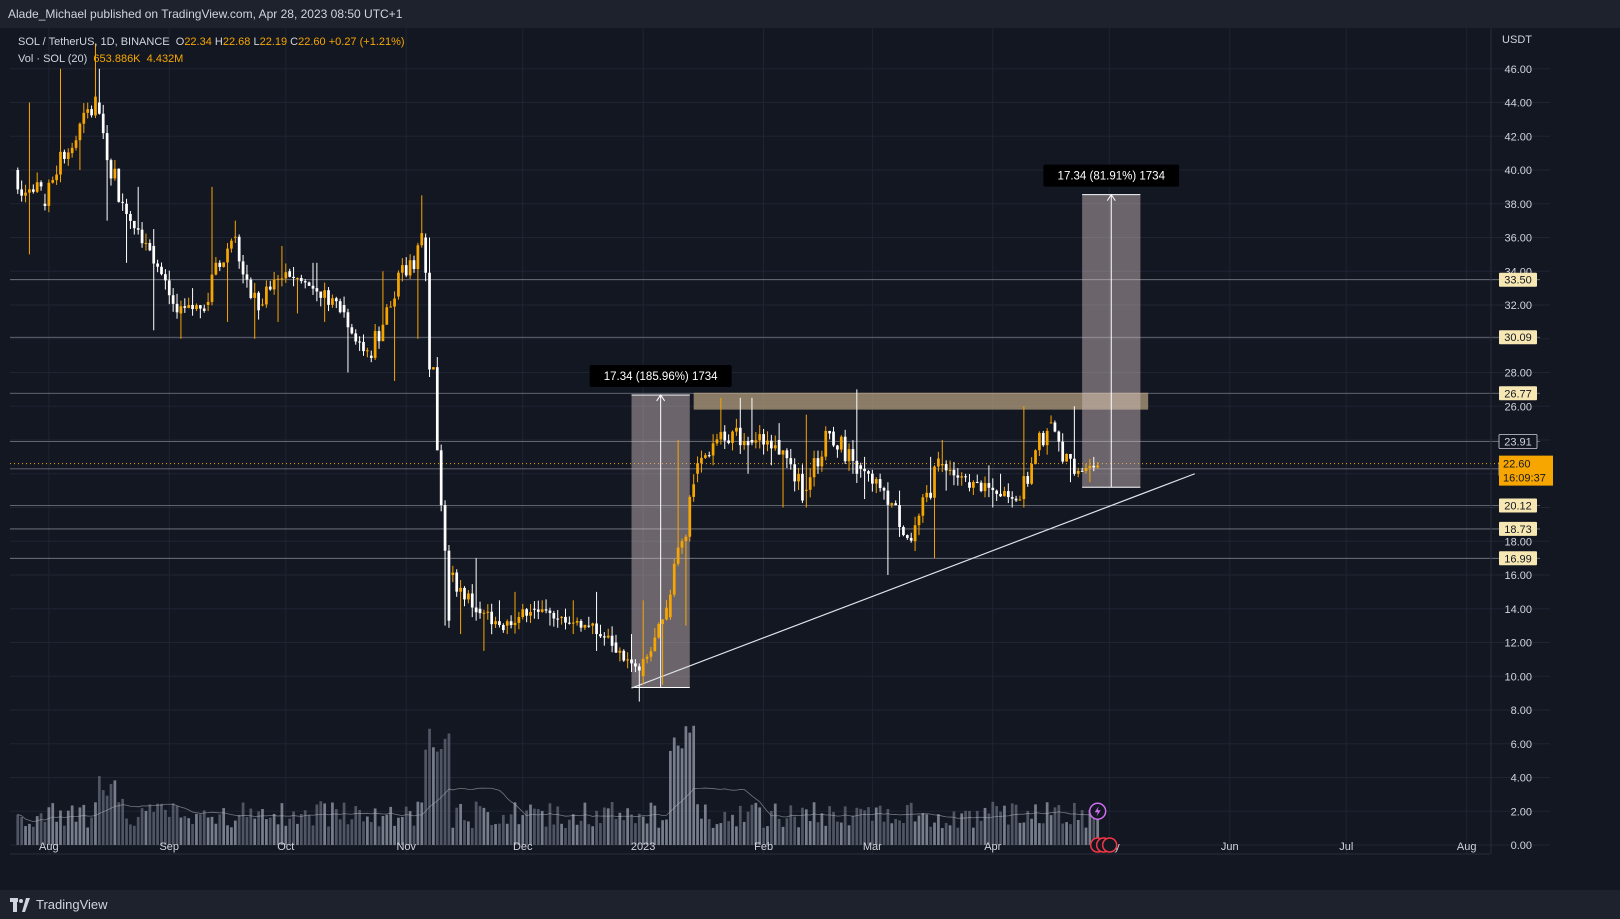 The width and height of the screenshot is (1620, 919). I want to click on symbol-label: SOL / TetherUS, 1D, BINANCE, so click(94, 42).